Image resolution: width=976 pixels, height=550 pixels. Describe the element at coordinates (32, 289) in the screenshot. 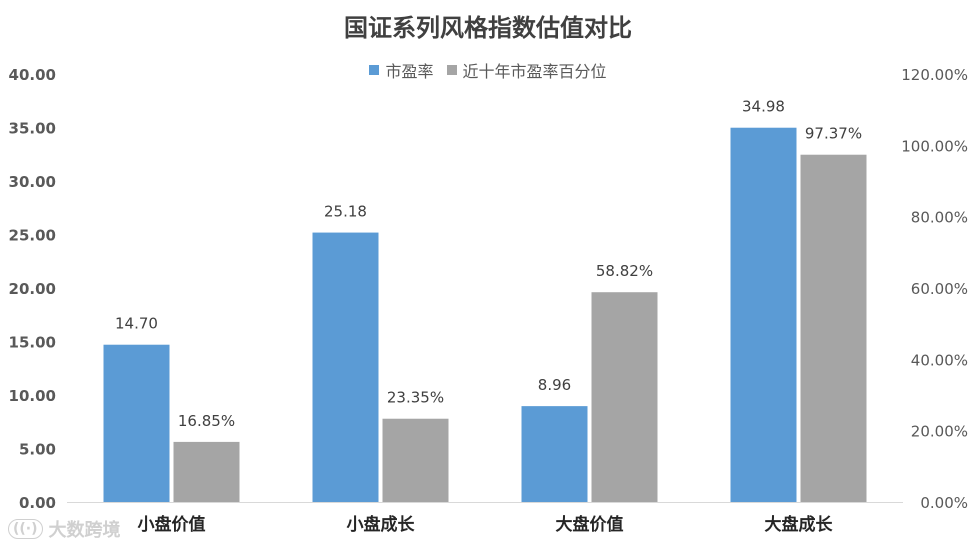

I see `y-left-tick-label: 20.00` at that location.